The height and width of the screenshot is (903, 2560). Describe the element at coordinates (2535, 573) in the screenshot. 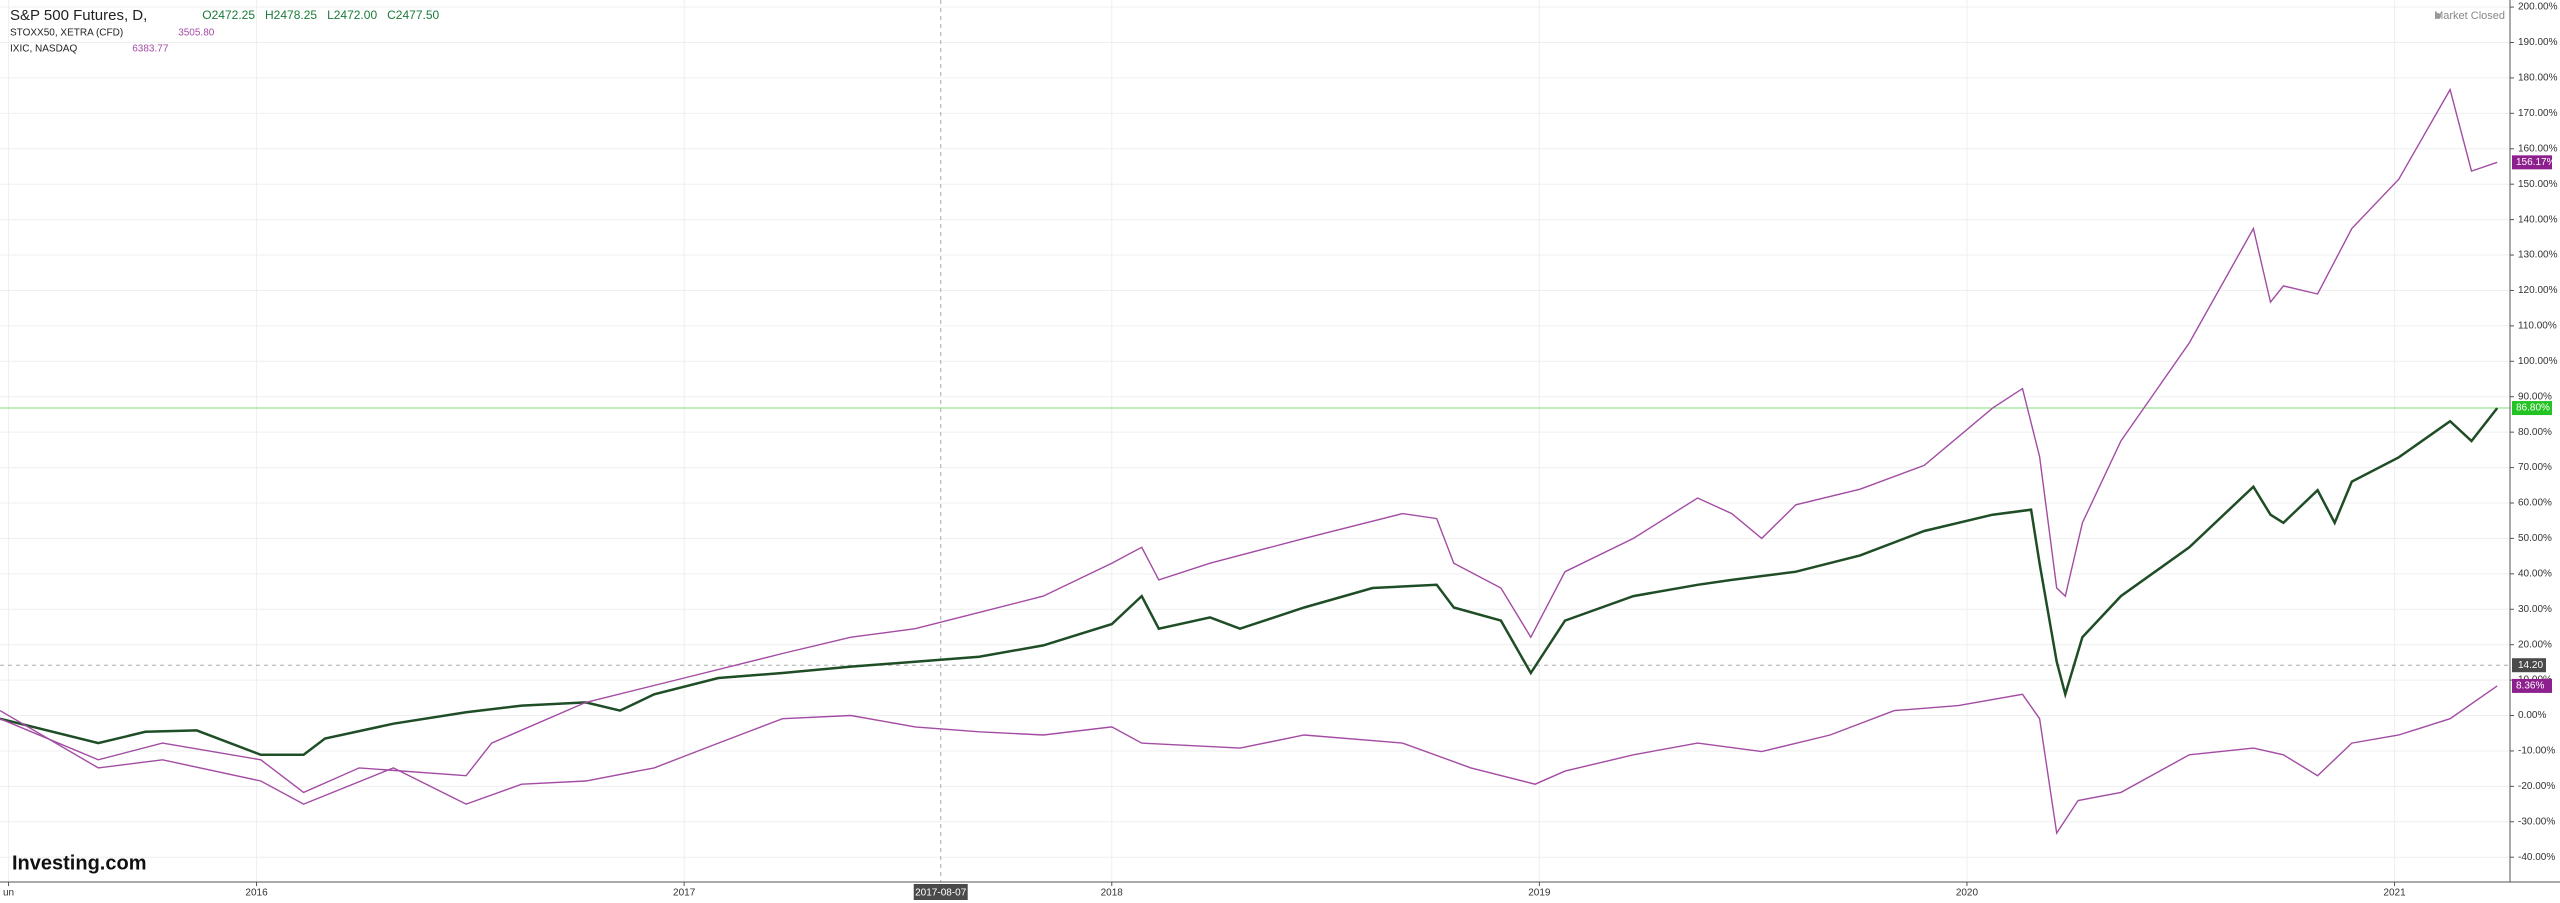

I see `y-tick-label: 40.00%` at that location.